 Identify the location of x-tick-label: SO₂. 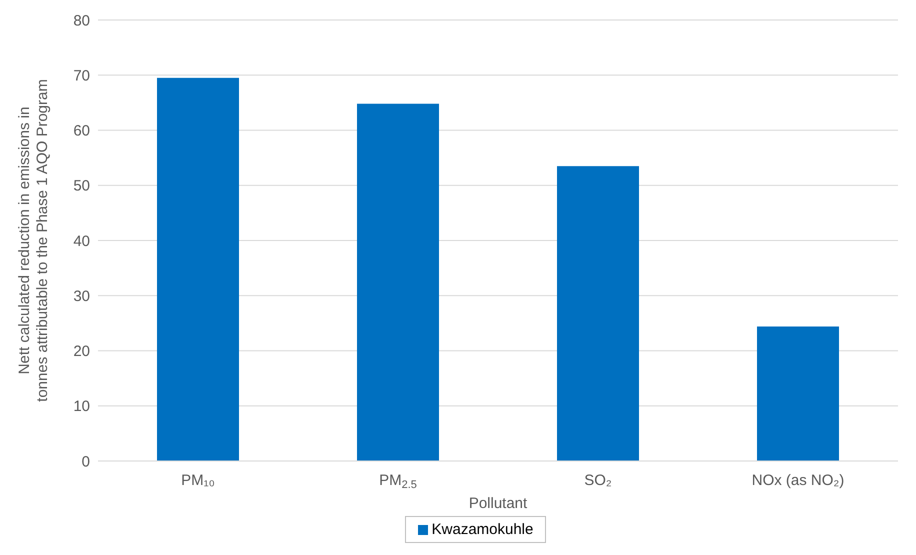
(598, 480).